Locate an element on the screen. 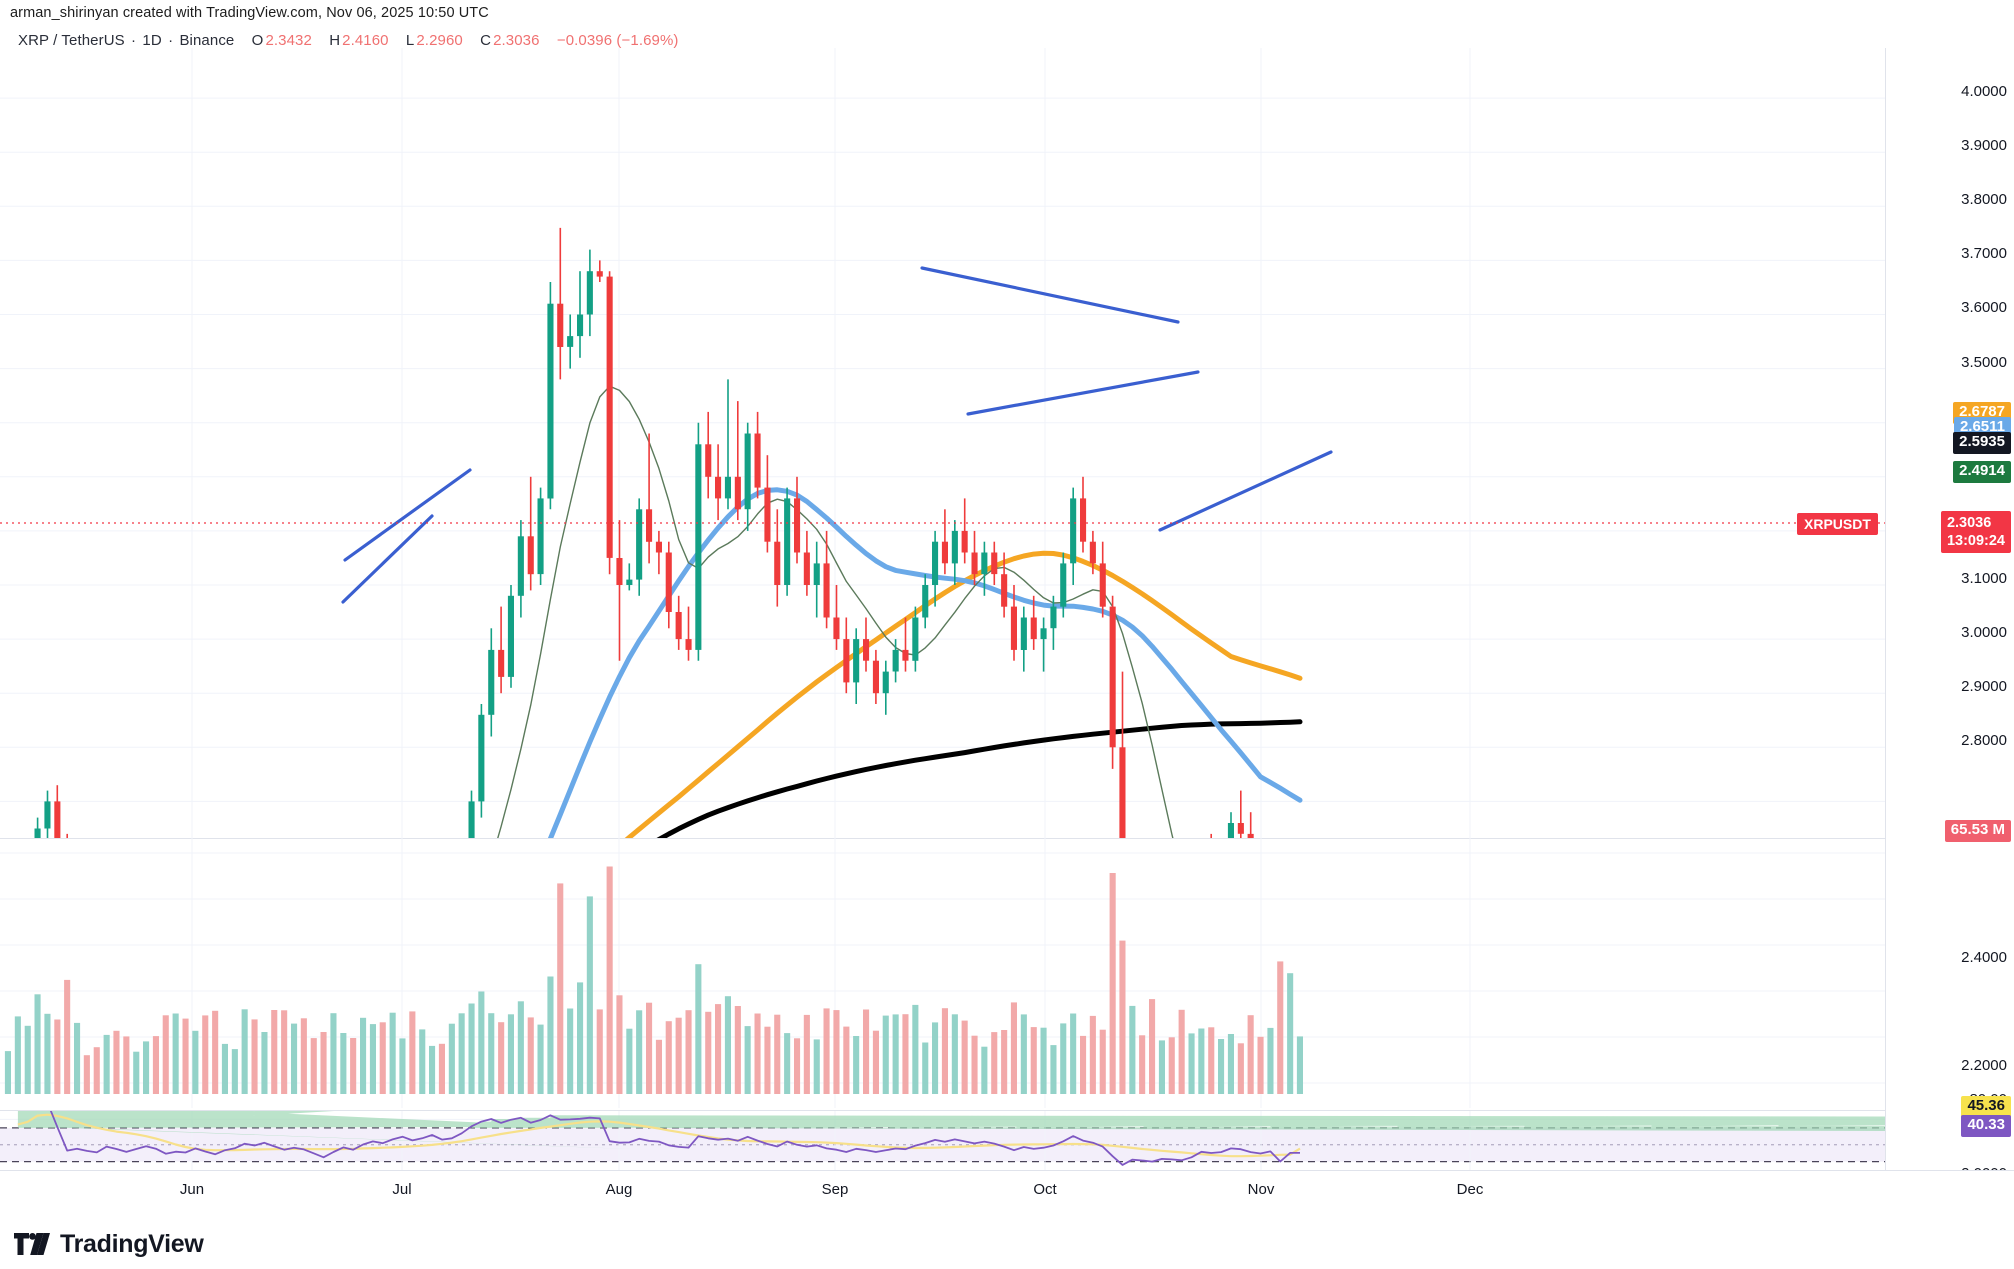 The image size is (2014, 1269). legend-exchange: Binance is located at coordinates (207, 40).